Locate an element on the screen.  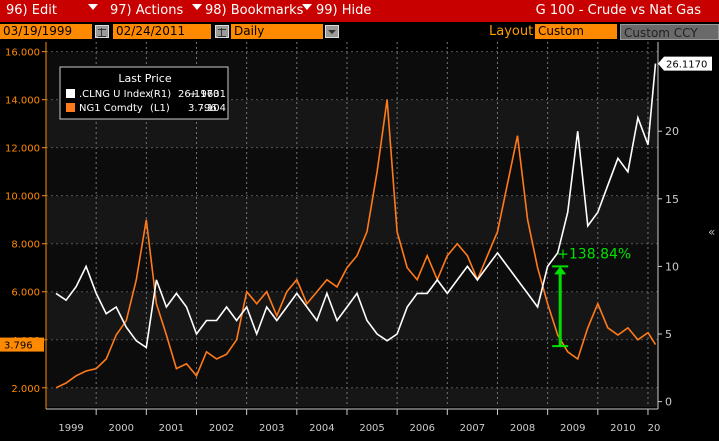
x-axis-tick-label: 2003 is located at coordinates (271, 428).